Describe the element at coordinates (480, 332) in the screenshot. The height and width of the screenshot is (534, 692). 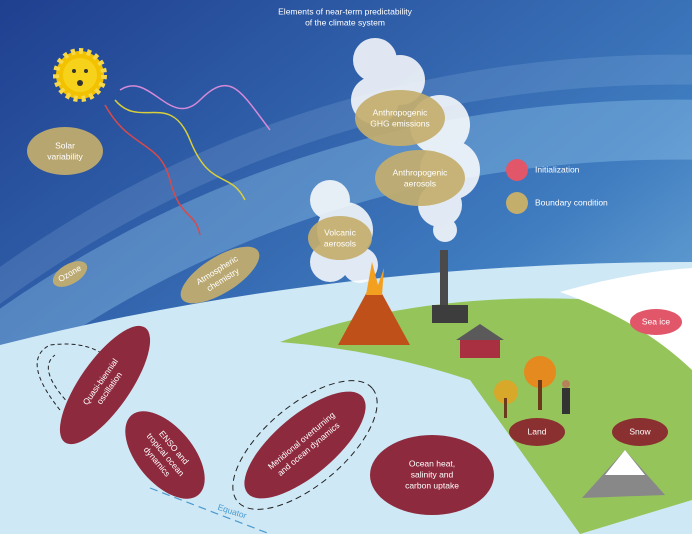
I see `house-roof` at that location.